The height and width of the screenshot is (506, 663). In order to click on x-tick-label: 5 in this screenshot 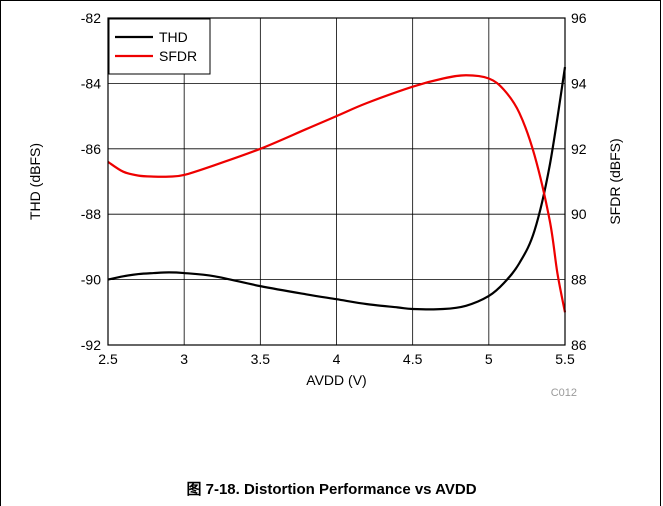, I will do `click(489, 359)`.